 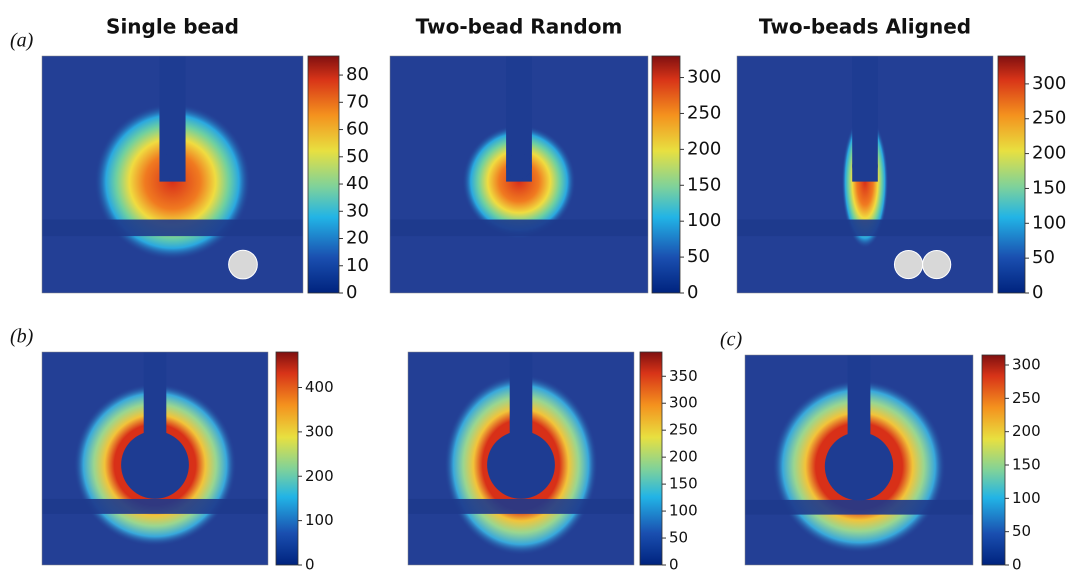 I want to click on panel-label: (c), so click(x=731, y=340).